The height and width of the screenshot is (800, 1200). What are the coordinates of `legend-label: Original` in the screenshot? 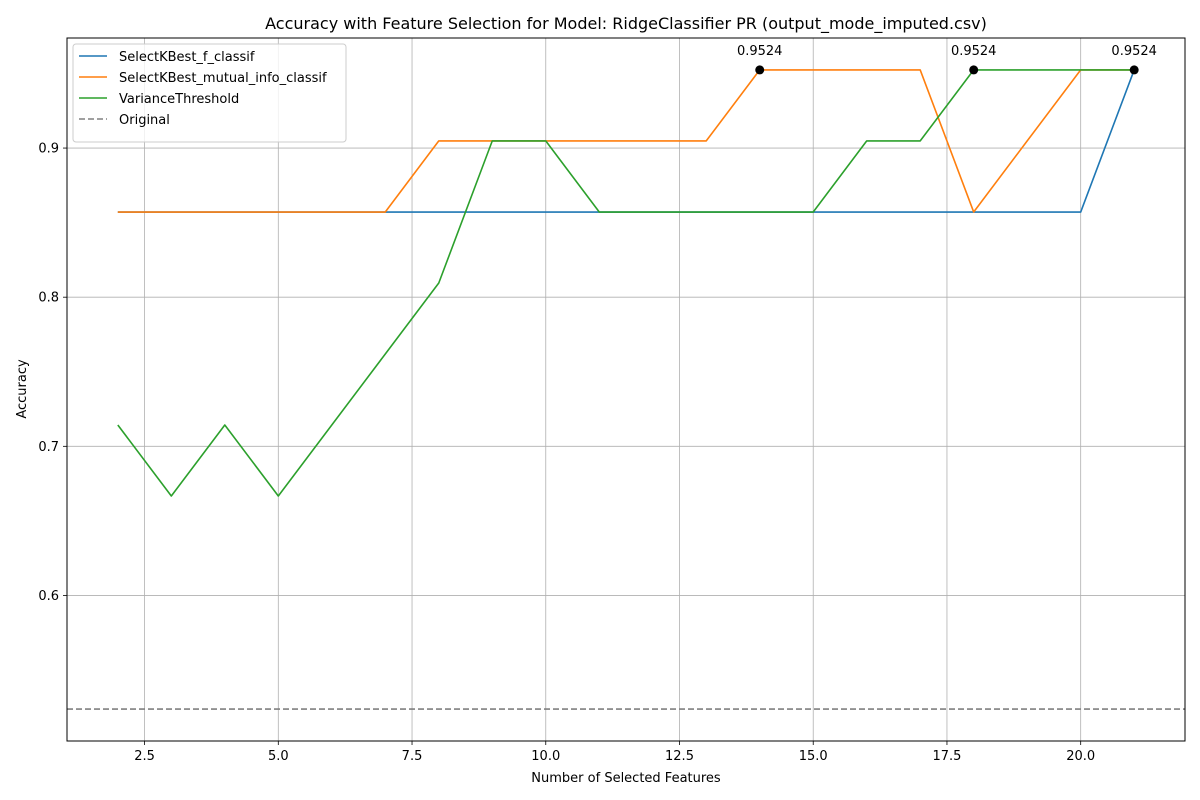 It's located at (144, 120).